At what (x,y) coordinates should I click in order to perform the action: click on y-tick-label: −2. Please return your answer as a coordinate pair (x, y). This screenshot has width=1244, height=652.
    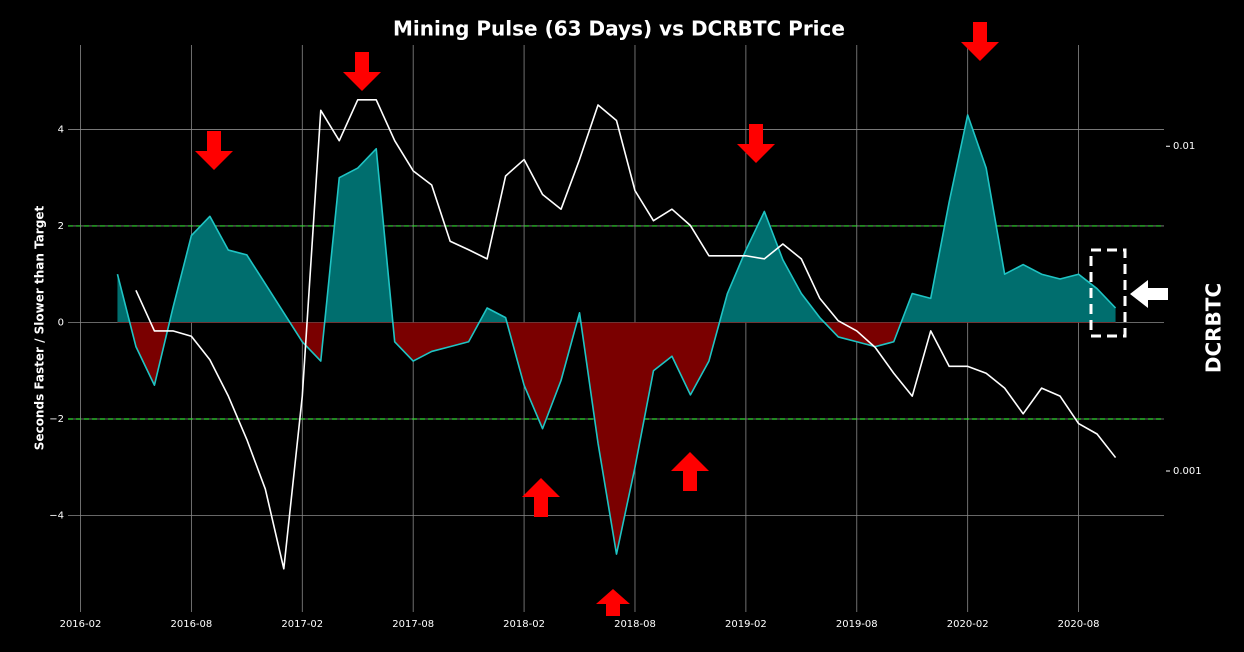
    Looking at the image, I should click on (56, 419).